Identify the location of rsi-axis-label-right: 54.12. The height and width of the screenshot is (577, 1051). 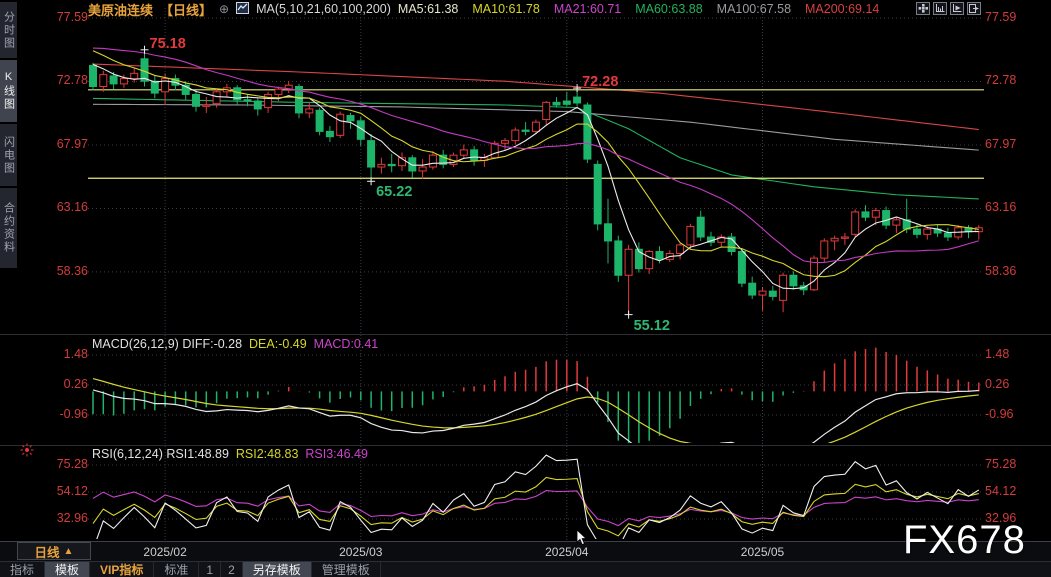
(1001, 491).